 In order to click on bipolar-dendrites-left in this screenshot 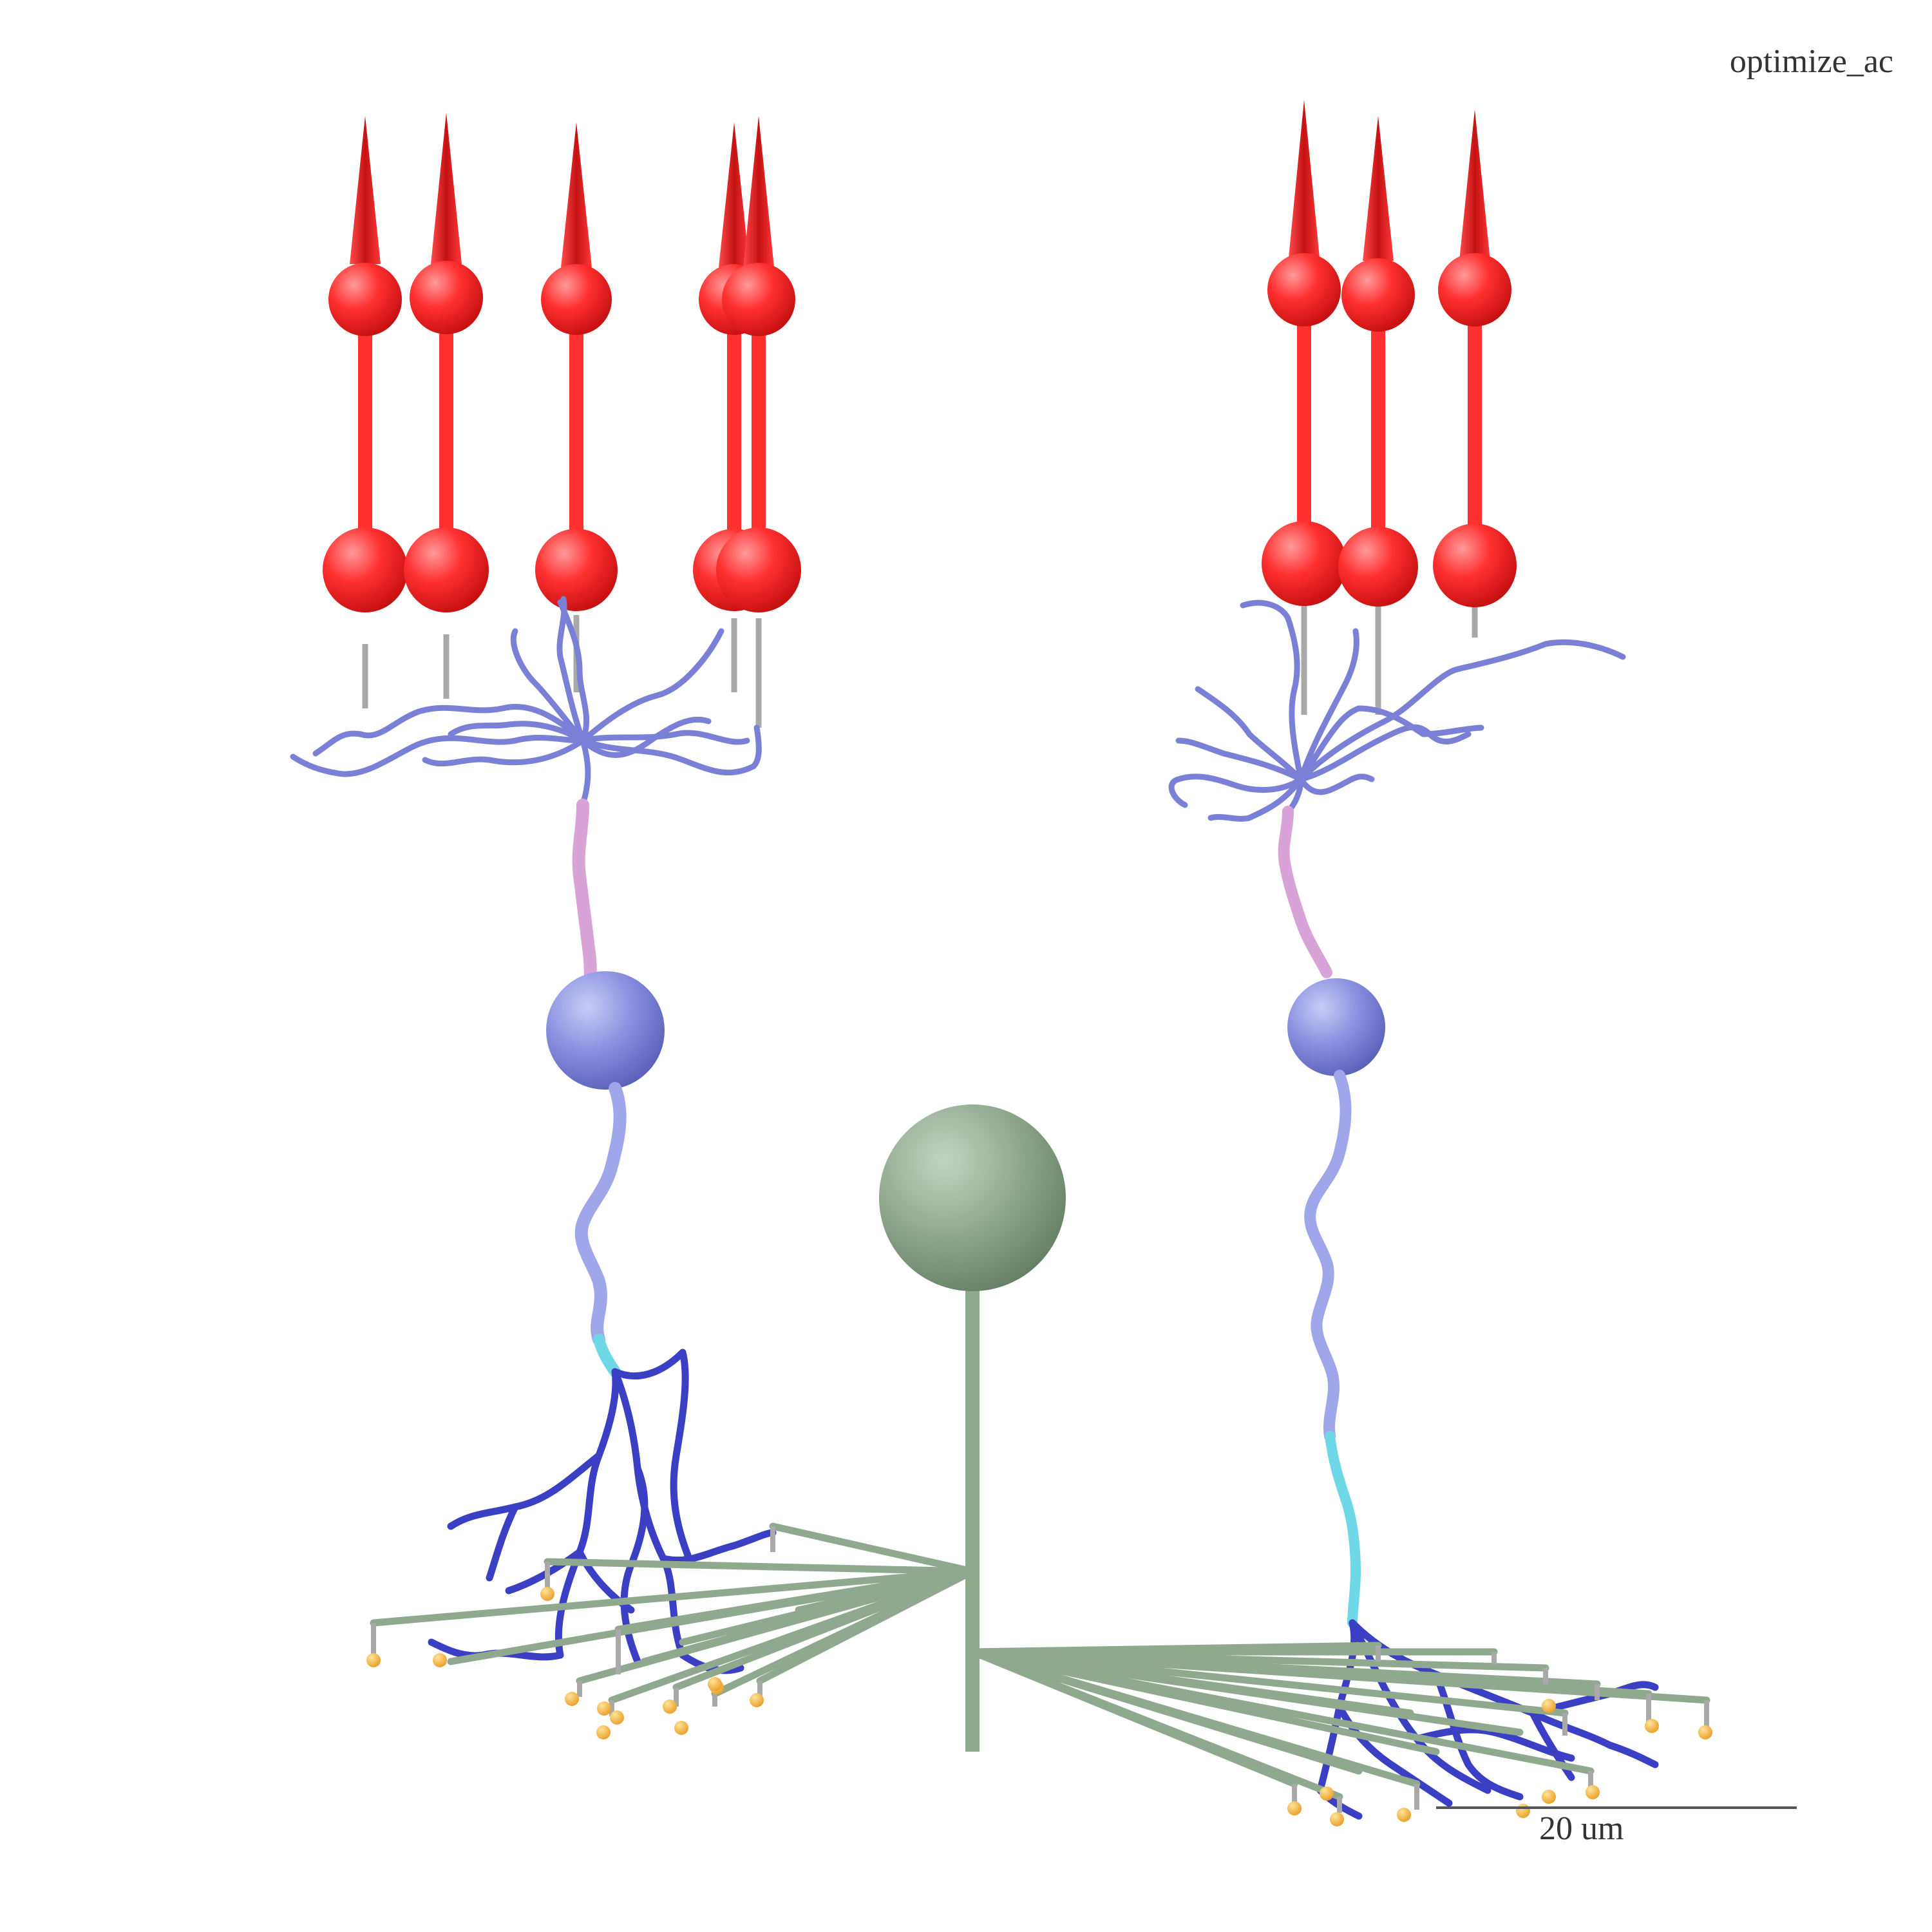, I will do `click(526, 702)`.